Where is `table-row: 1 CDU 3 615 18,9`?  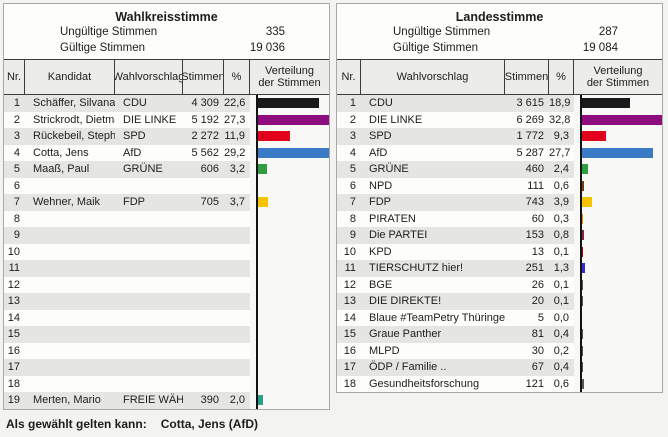
table-row: 1 CDU 3 615 18,9 is located at coordinates (499, 103).